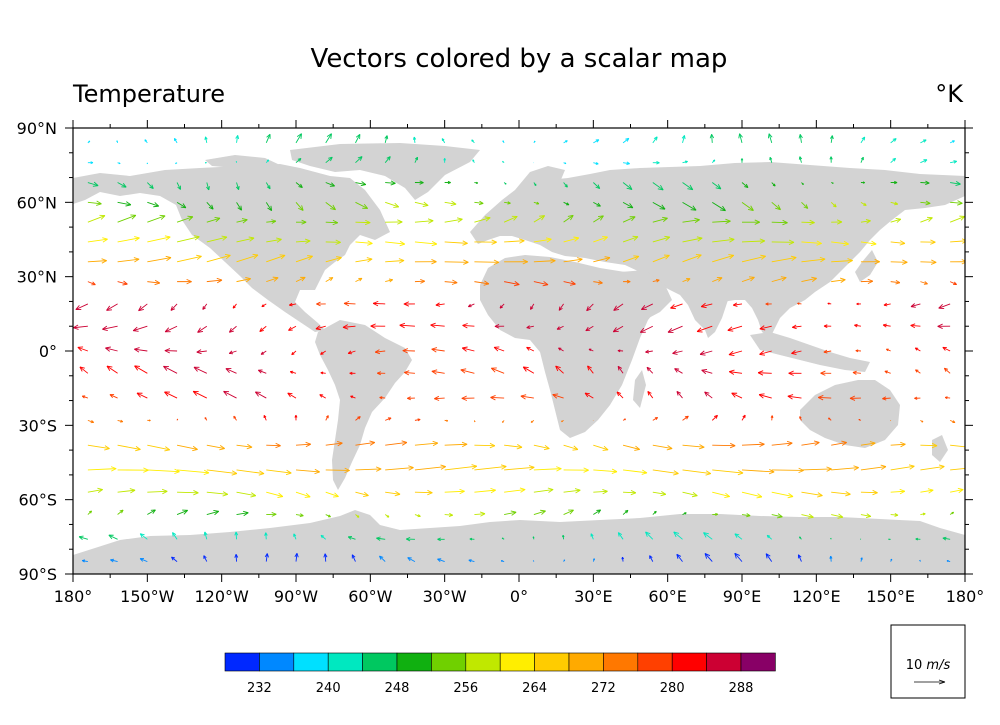  I want to click on land-australia, so click(850, 414).